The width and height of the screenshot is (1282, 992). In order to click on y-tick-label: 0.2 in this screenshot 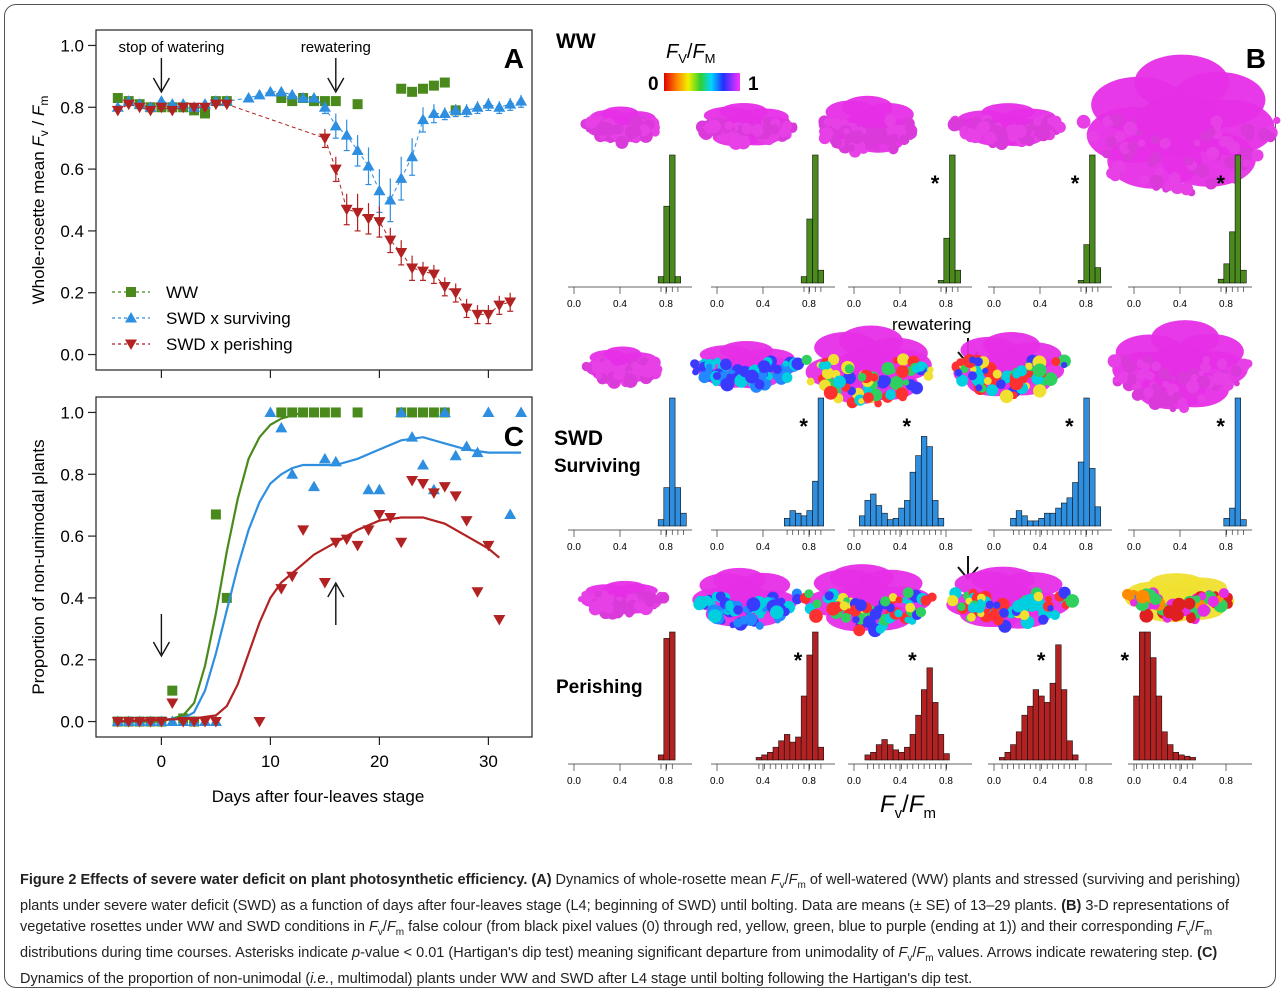, I will do `click(72, 293)`.